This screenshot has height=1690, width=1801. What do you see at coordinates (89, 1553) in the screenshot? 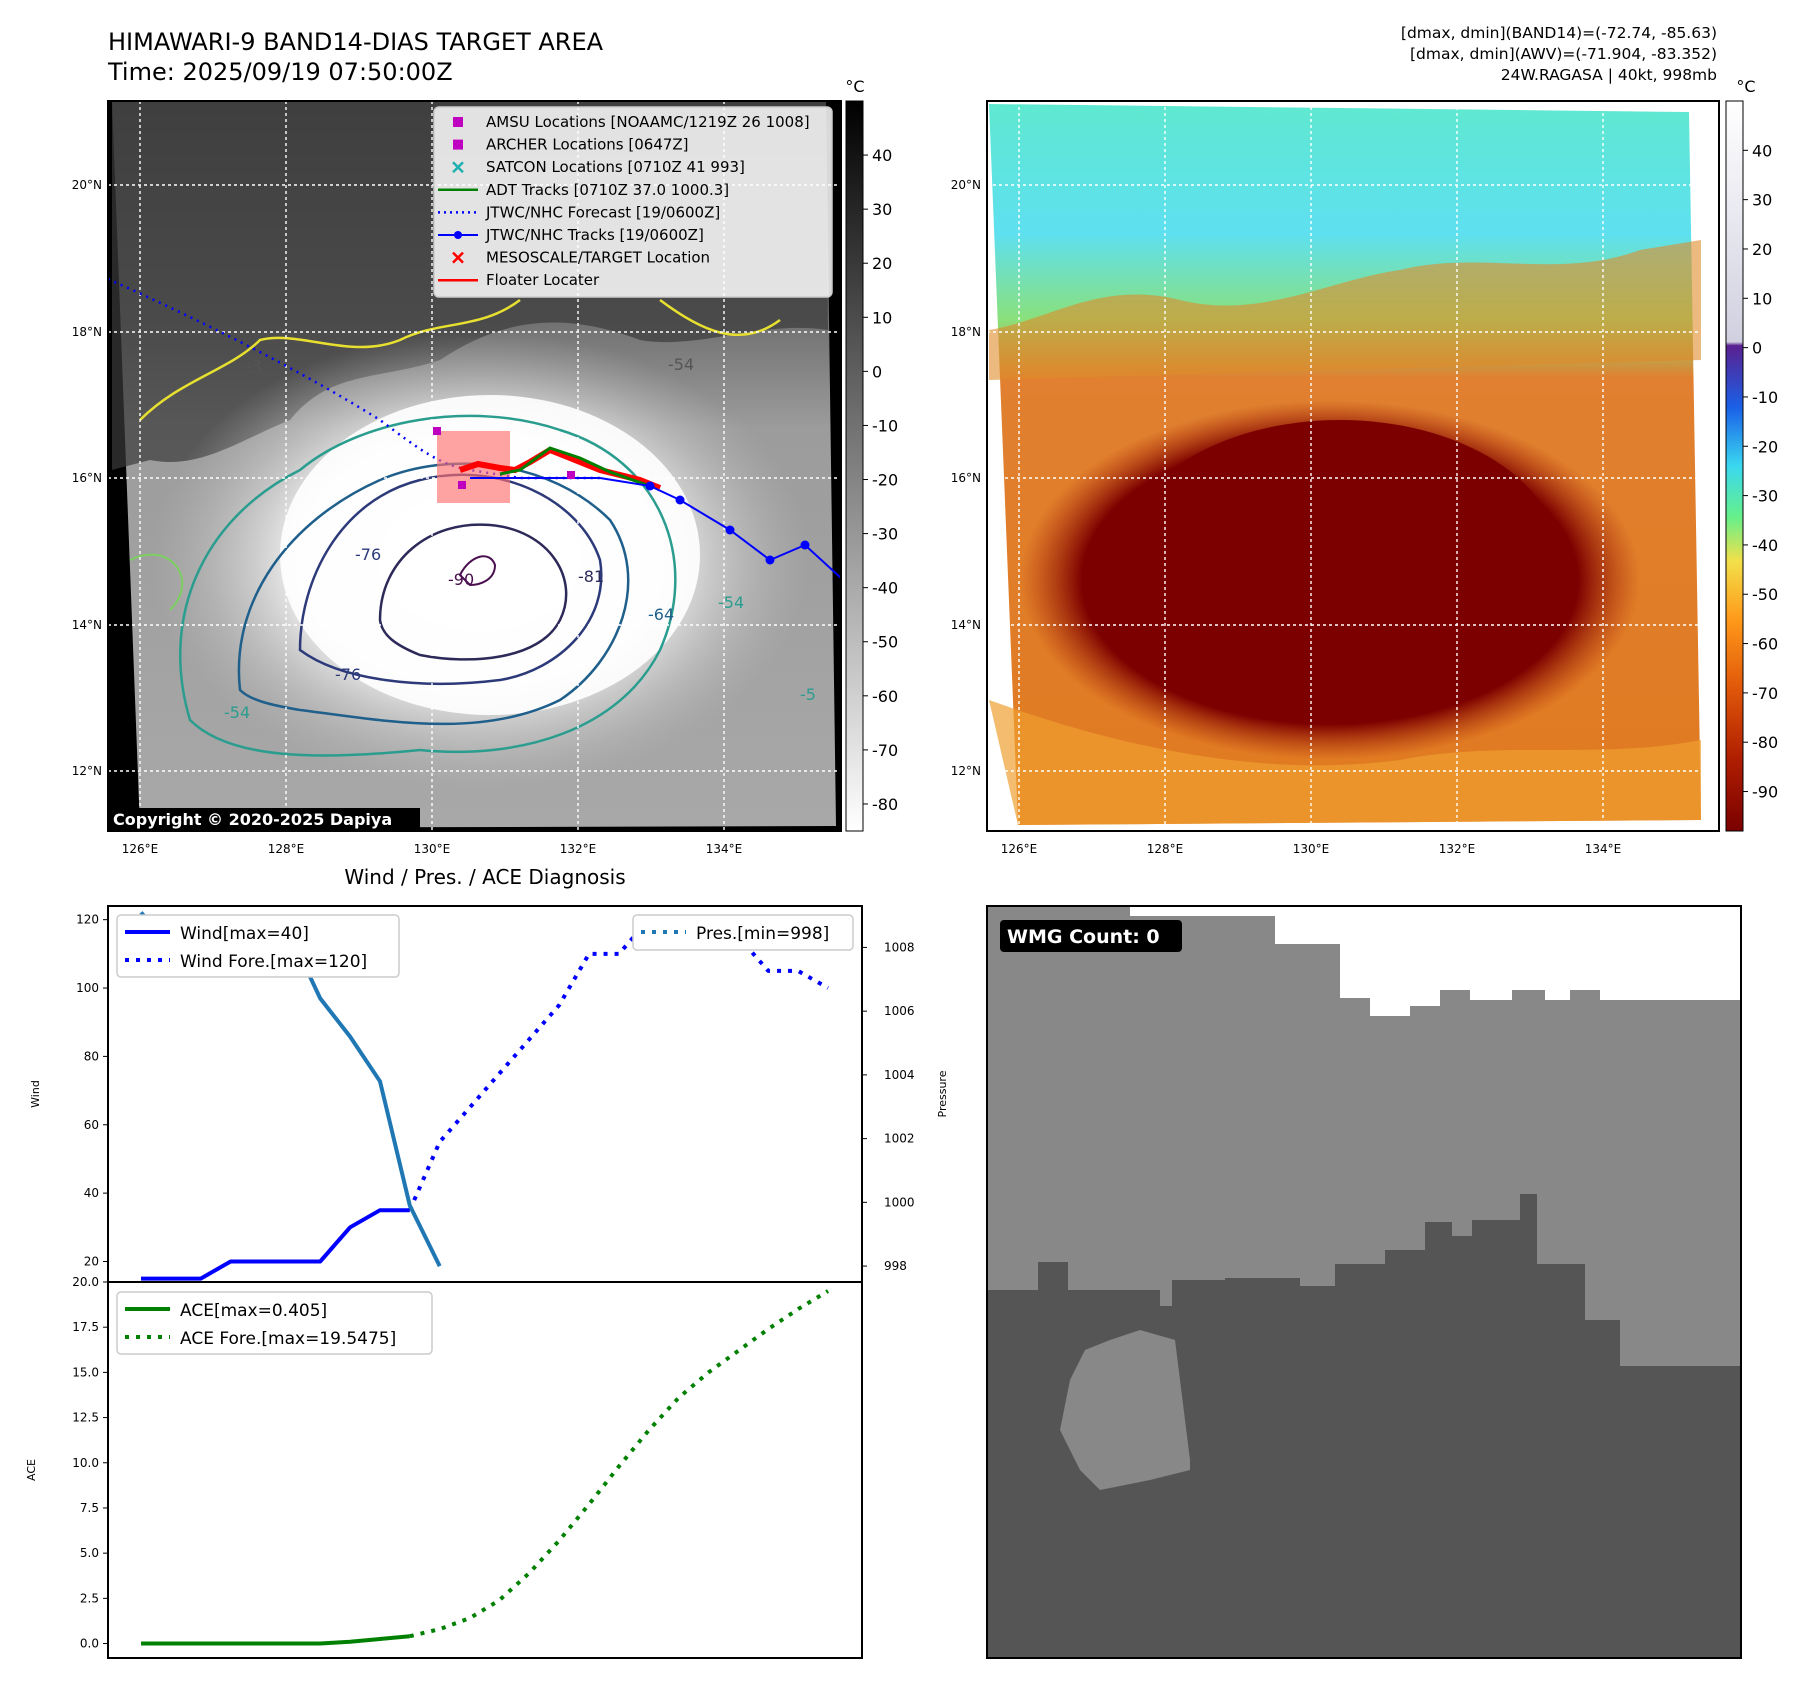
I see `y-tick-label: 5.0` at bounding box center [89, 1553].